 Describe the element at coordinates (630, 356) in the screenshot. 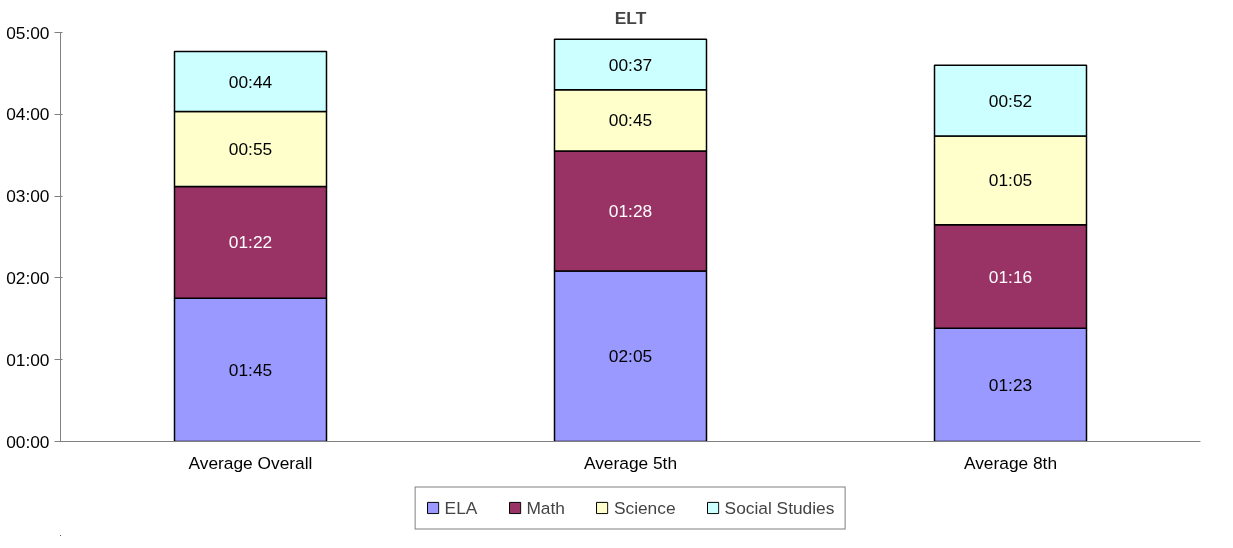

I see `data-label: 02:05` at that location.